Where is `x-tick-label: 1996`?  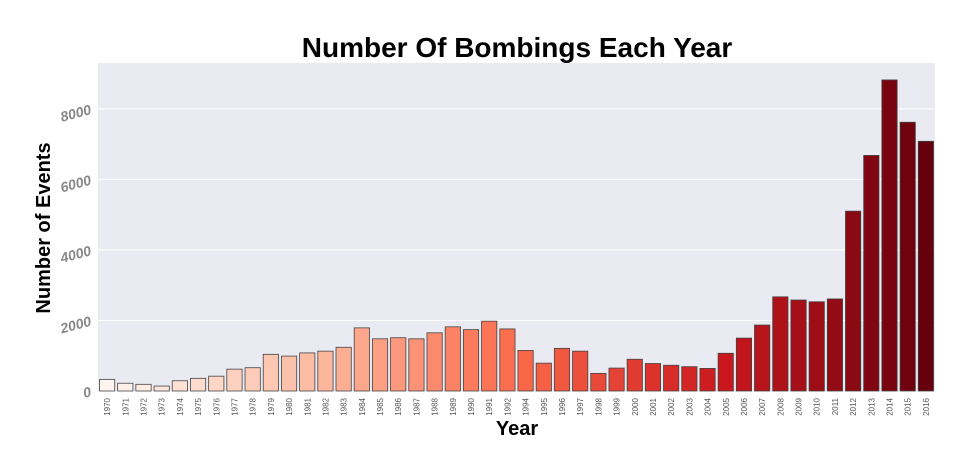 x-tick-label: 1996 is located at coordinates (562, 406).